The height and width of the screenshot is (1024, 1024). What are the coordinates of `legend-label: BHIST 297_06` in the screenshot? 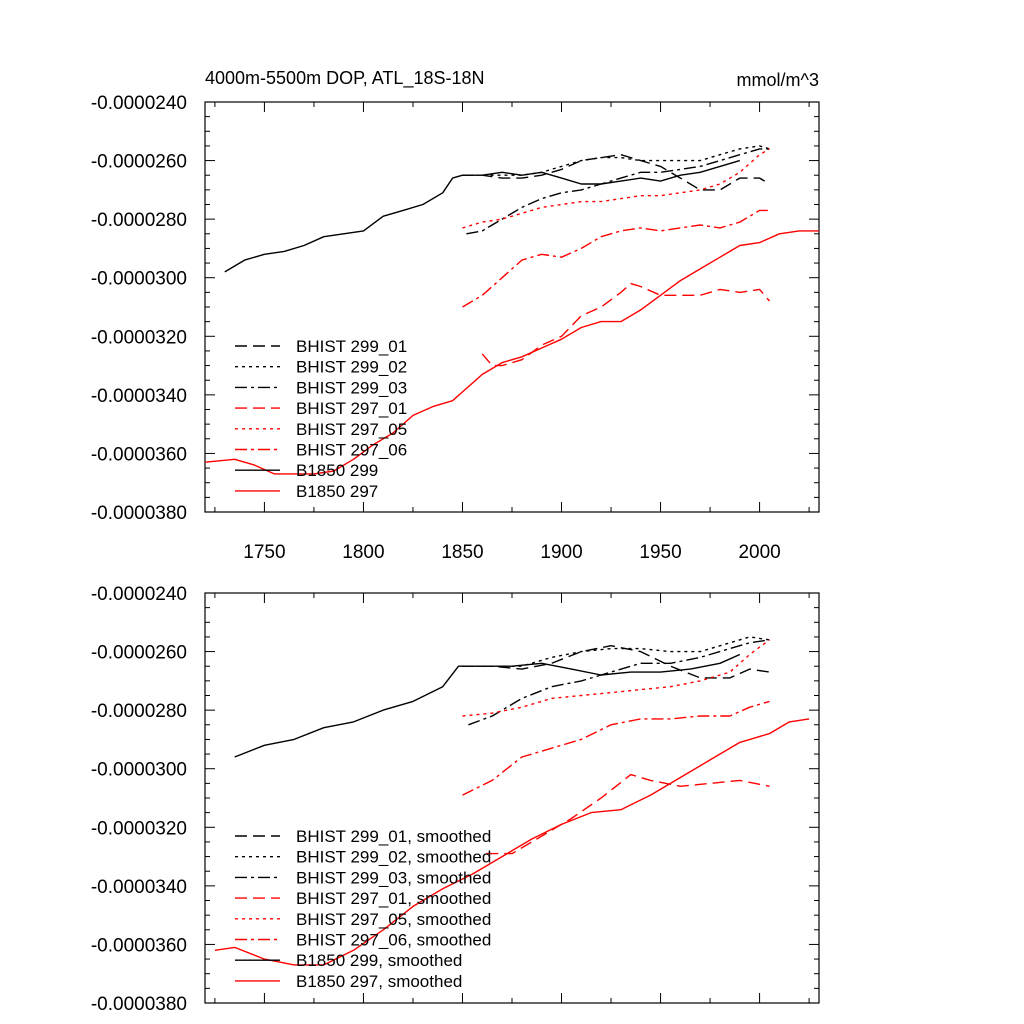 It's located at (351, 450).